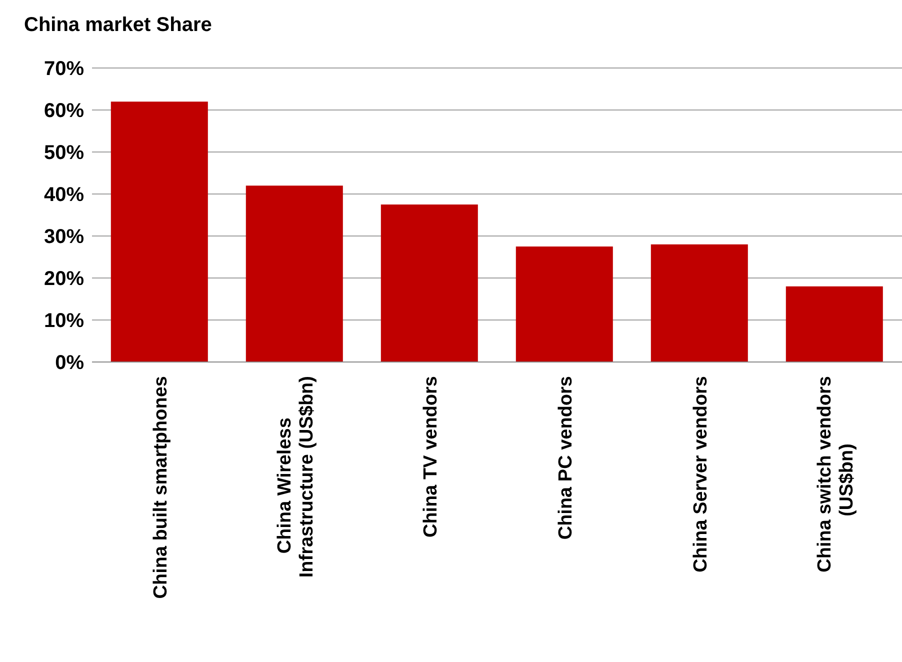  Describe the element at coordinates (64, 321) in the screenshot. I see `y-tick-label: 10%` at that location.